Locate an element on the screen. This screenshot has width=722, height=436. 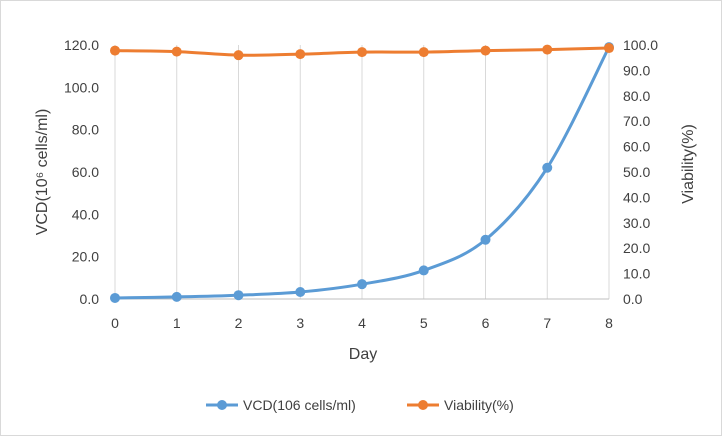
y-tick-label: 0.0 is located at coordinates (90, 299).